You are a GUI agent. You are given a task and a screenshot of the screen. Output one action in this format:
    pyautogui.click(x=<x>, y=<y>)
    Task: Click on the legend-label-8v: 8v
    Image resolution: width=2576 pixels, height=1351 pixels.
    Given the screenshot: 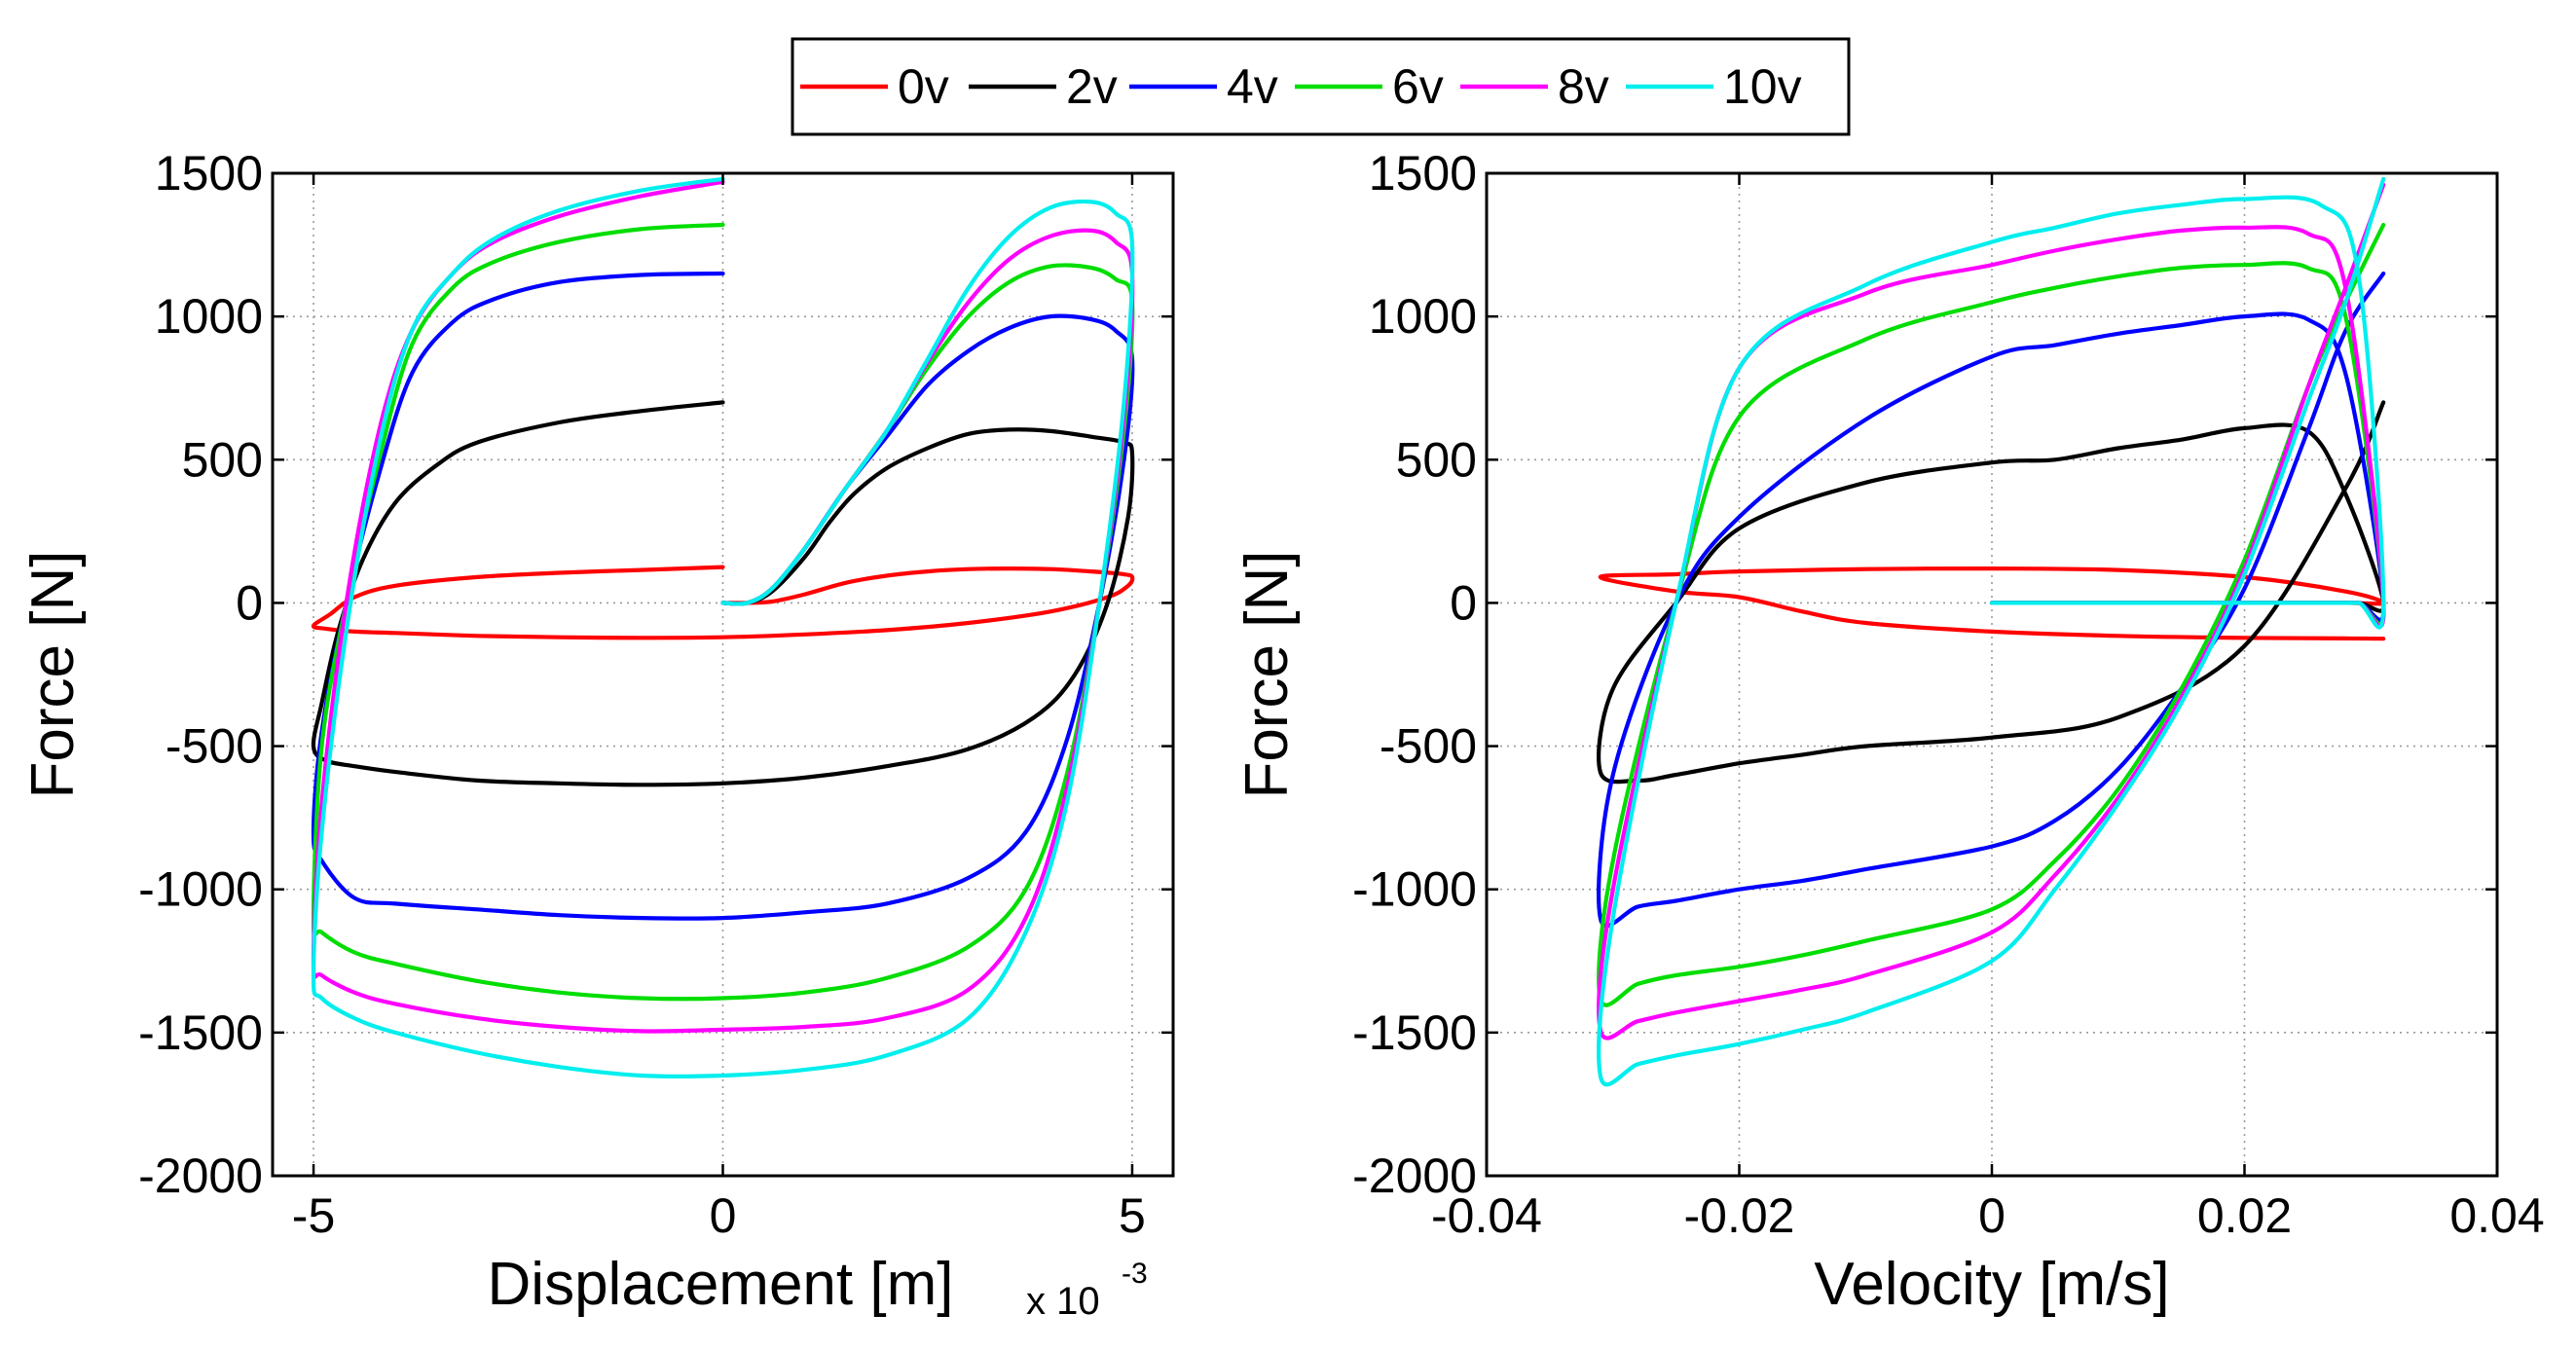 What is the action you would take?
    pyautogui.click(x=1583, y=86)
    